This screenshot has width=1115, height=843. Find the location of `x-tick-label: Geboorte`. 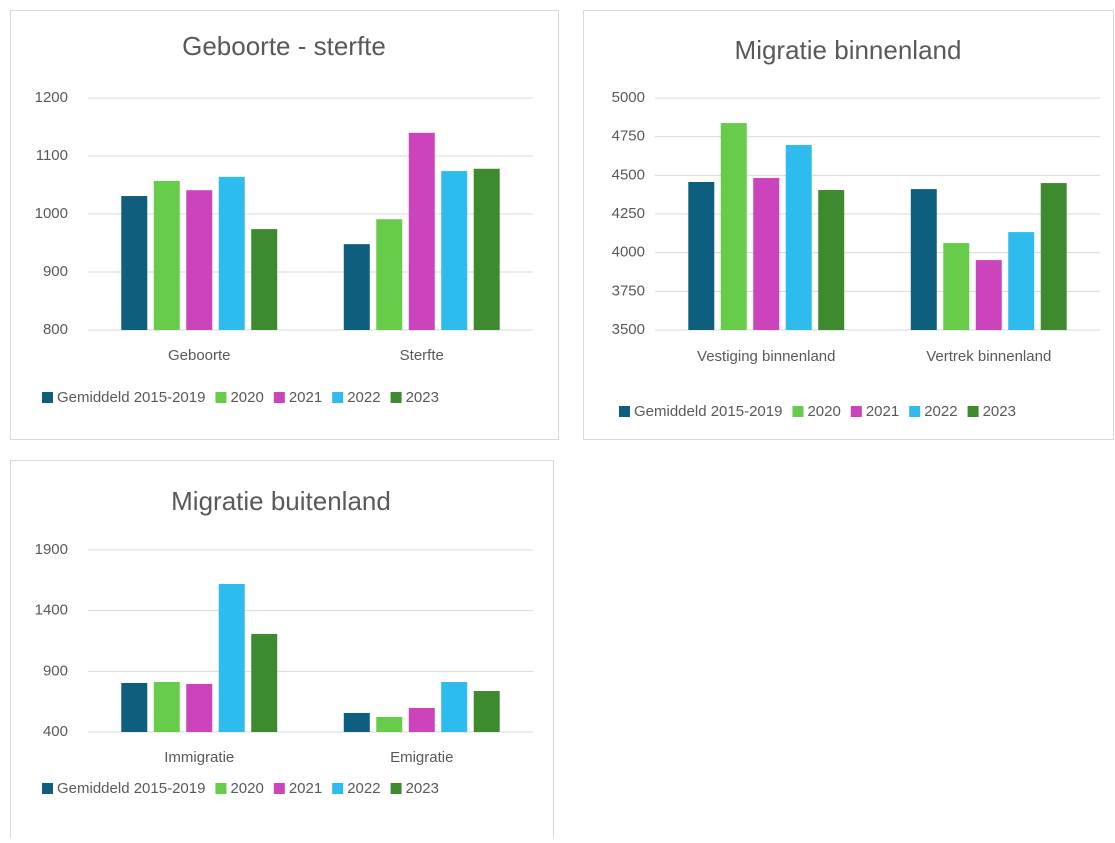

x-tick-label: Geboorte is located at coordinates (199, 355).